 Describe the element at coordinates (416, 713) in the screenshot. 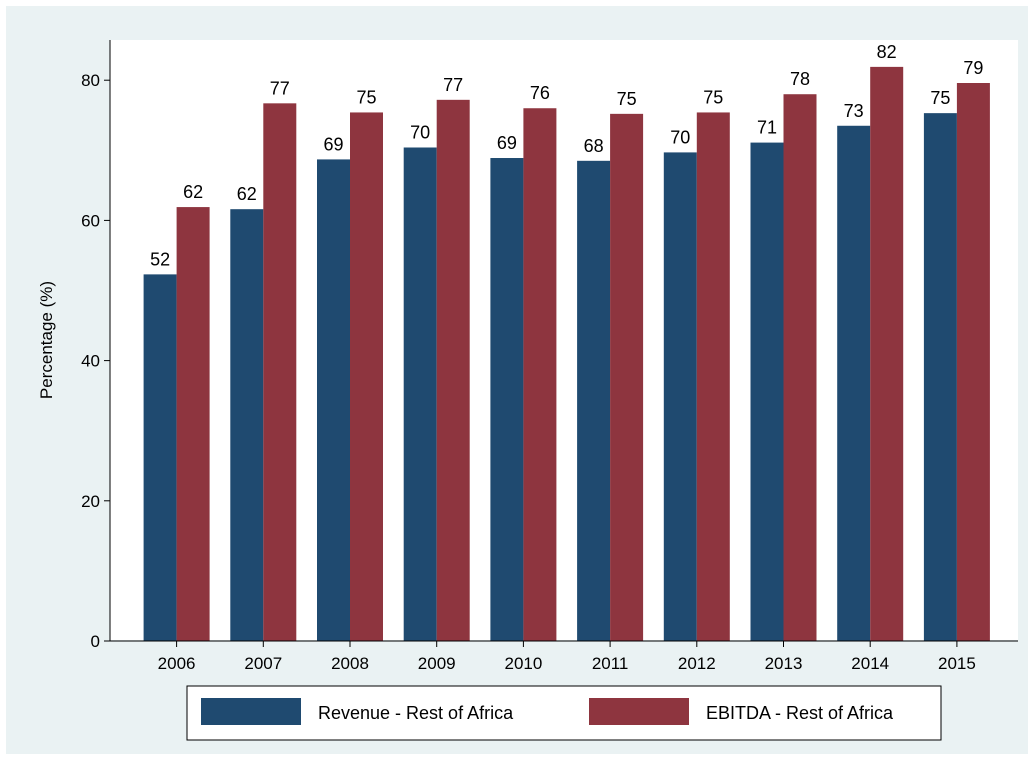

I see `legend-label-revenue: Revenue - Rest of Africa` at that location.